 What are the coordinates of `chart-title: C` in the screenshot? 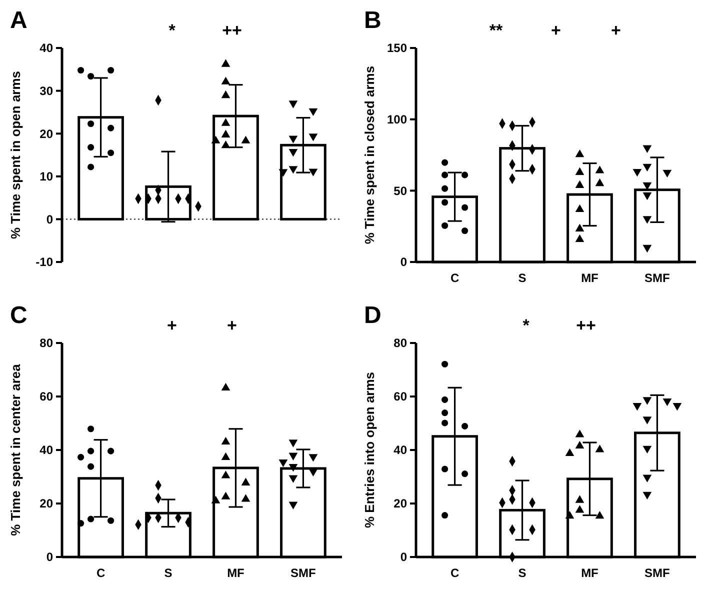 It's located at (19, 315).